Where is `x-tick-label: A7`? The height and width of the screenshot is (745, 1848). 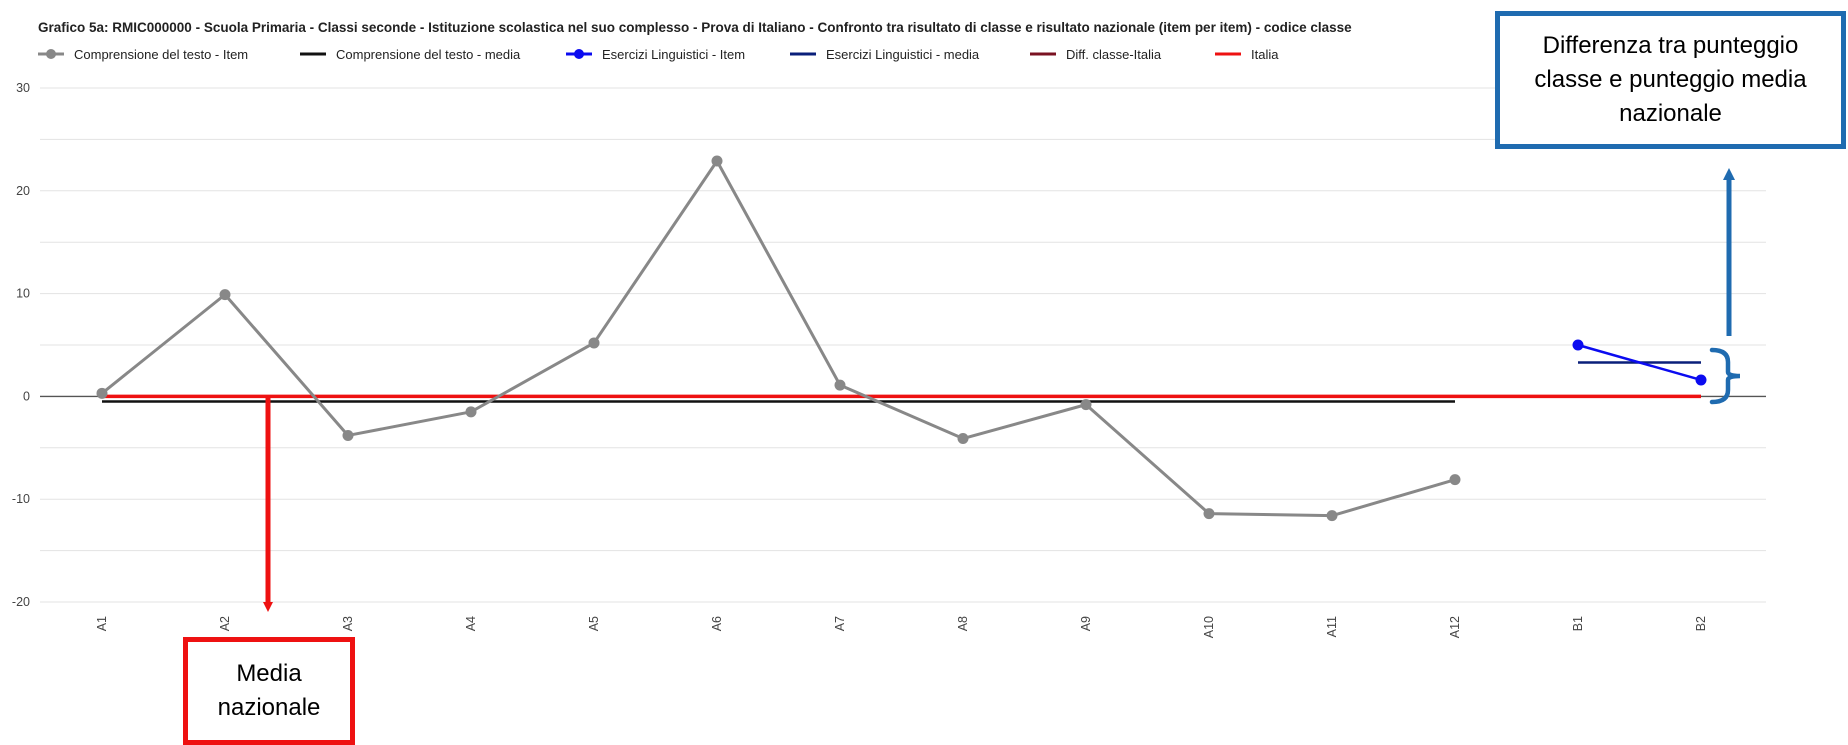
x-tick-label: A7 is located at coordinates (840, 623).